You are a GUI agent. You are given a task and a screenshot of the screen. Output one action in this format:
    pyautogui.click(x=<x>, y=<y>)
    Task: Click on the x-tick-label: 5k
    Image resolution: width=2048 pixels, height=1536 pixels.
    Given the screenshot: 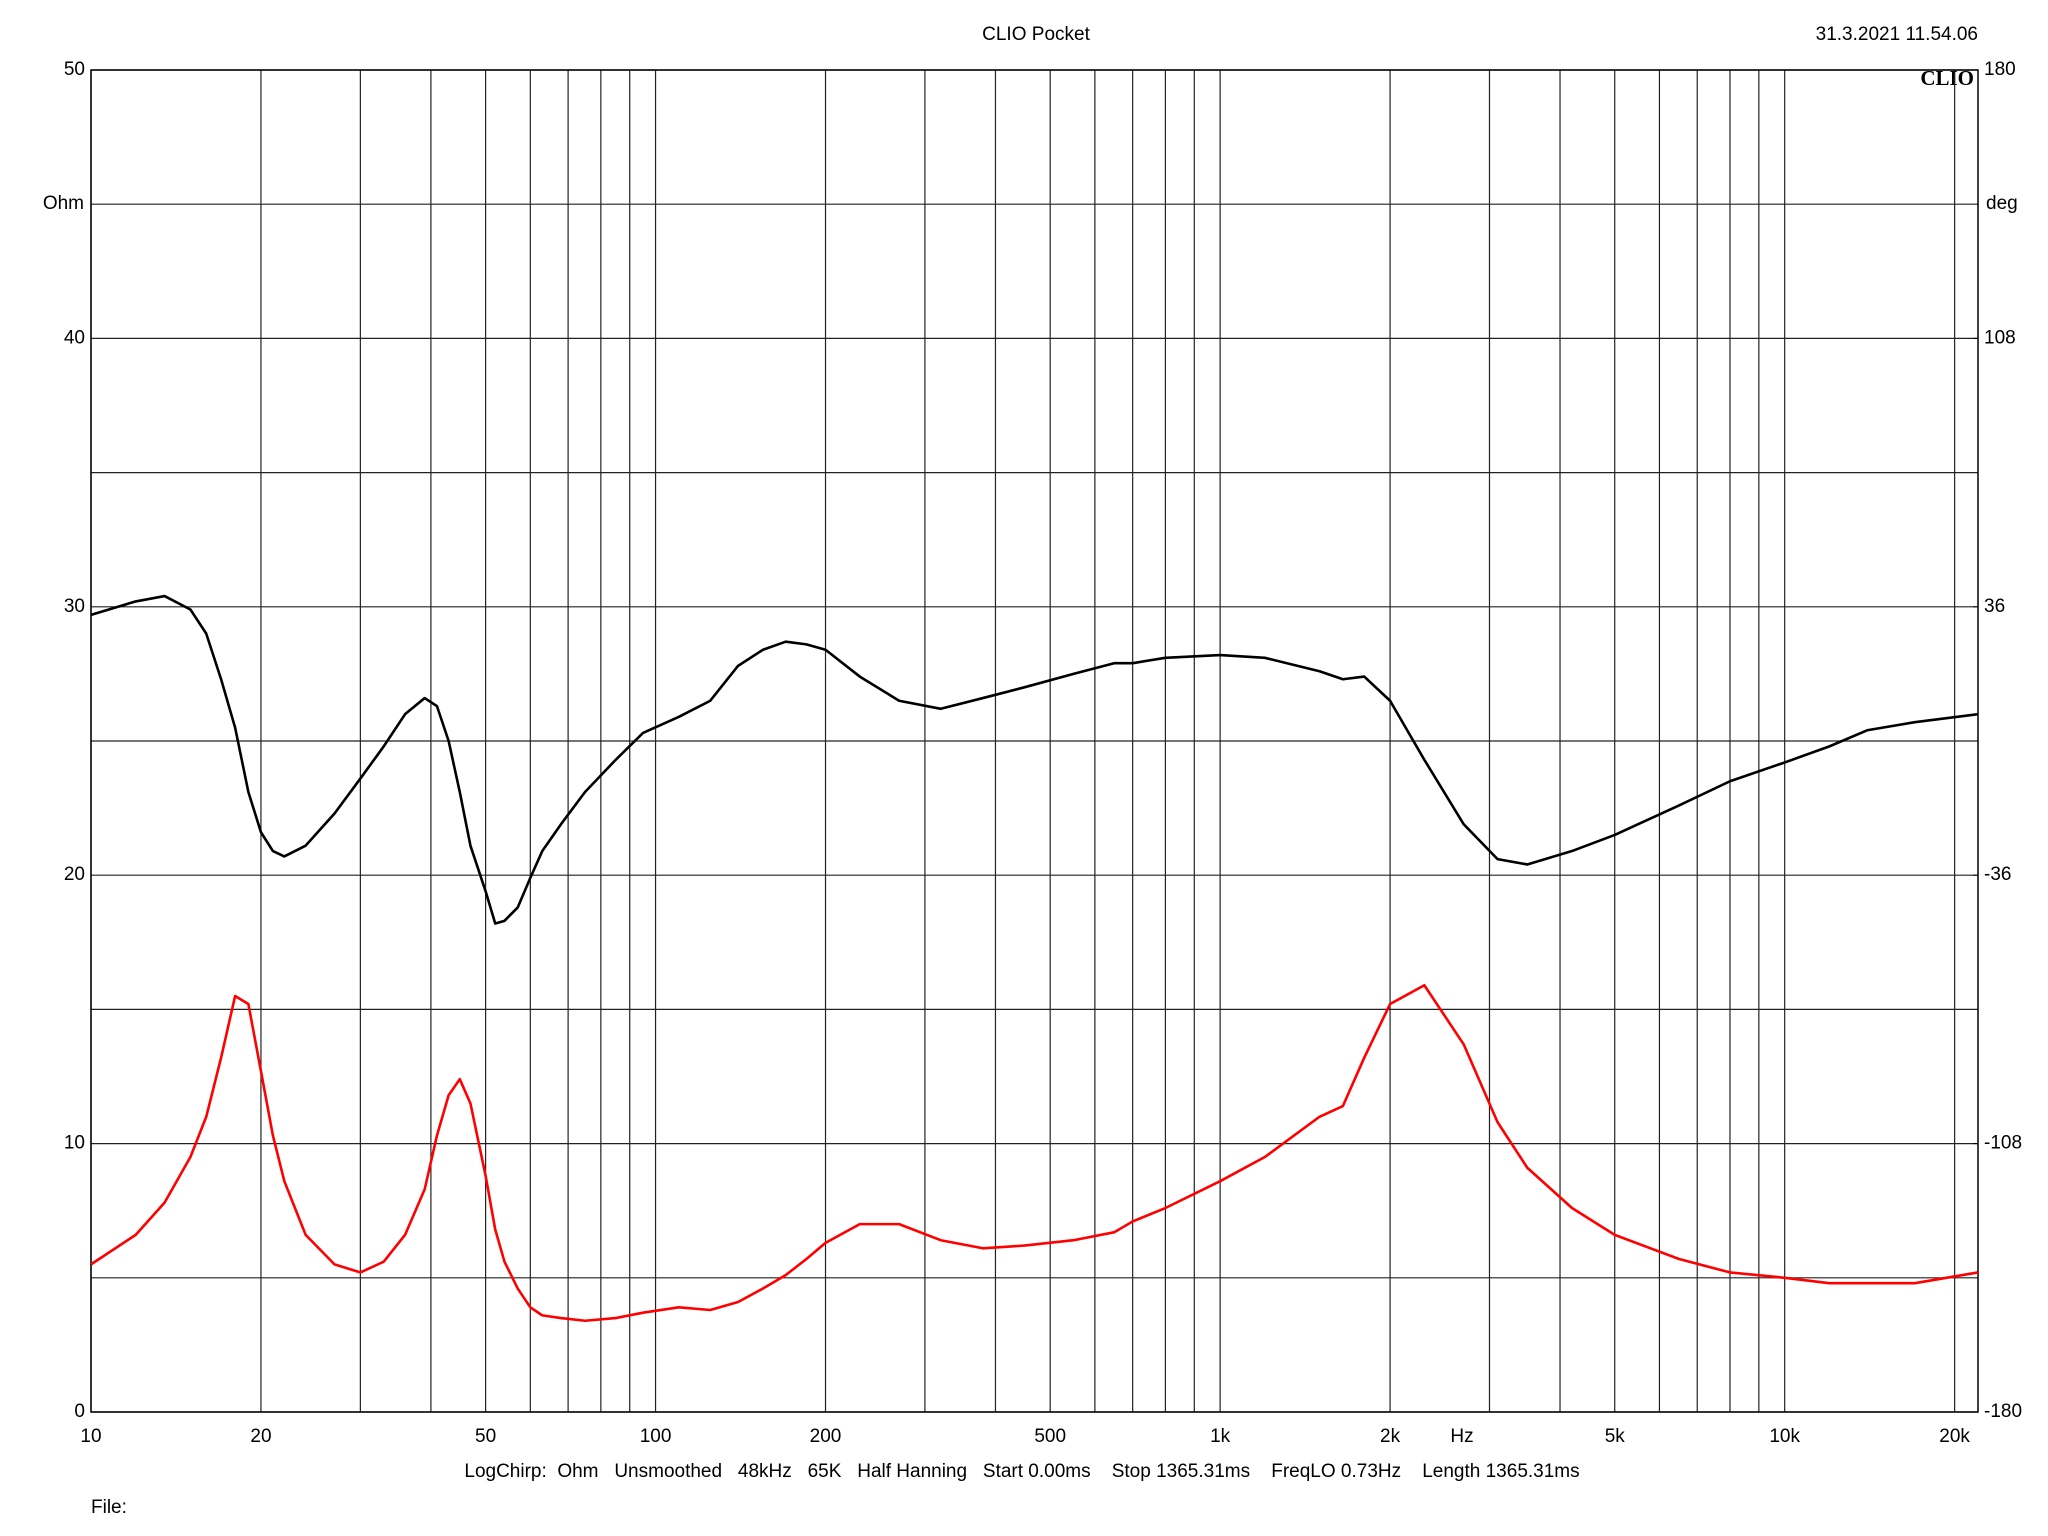 What is the action you would take?
    pyautogui.click(x=1615, y=1436)
    